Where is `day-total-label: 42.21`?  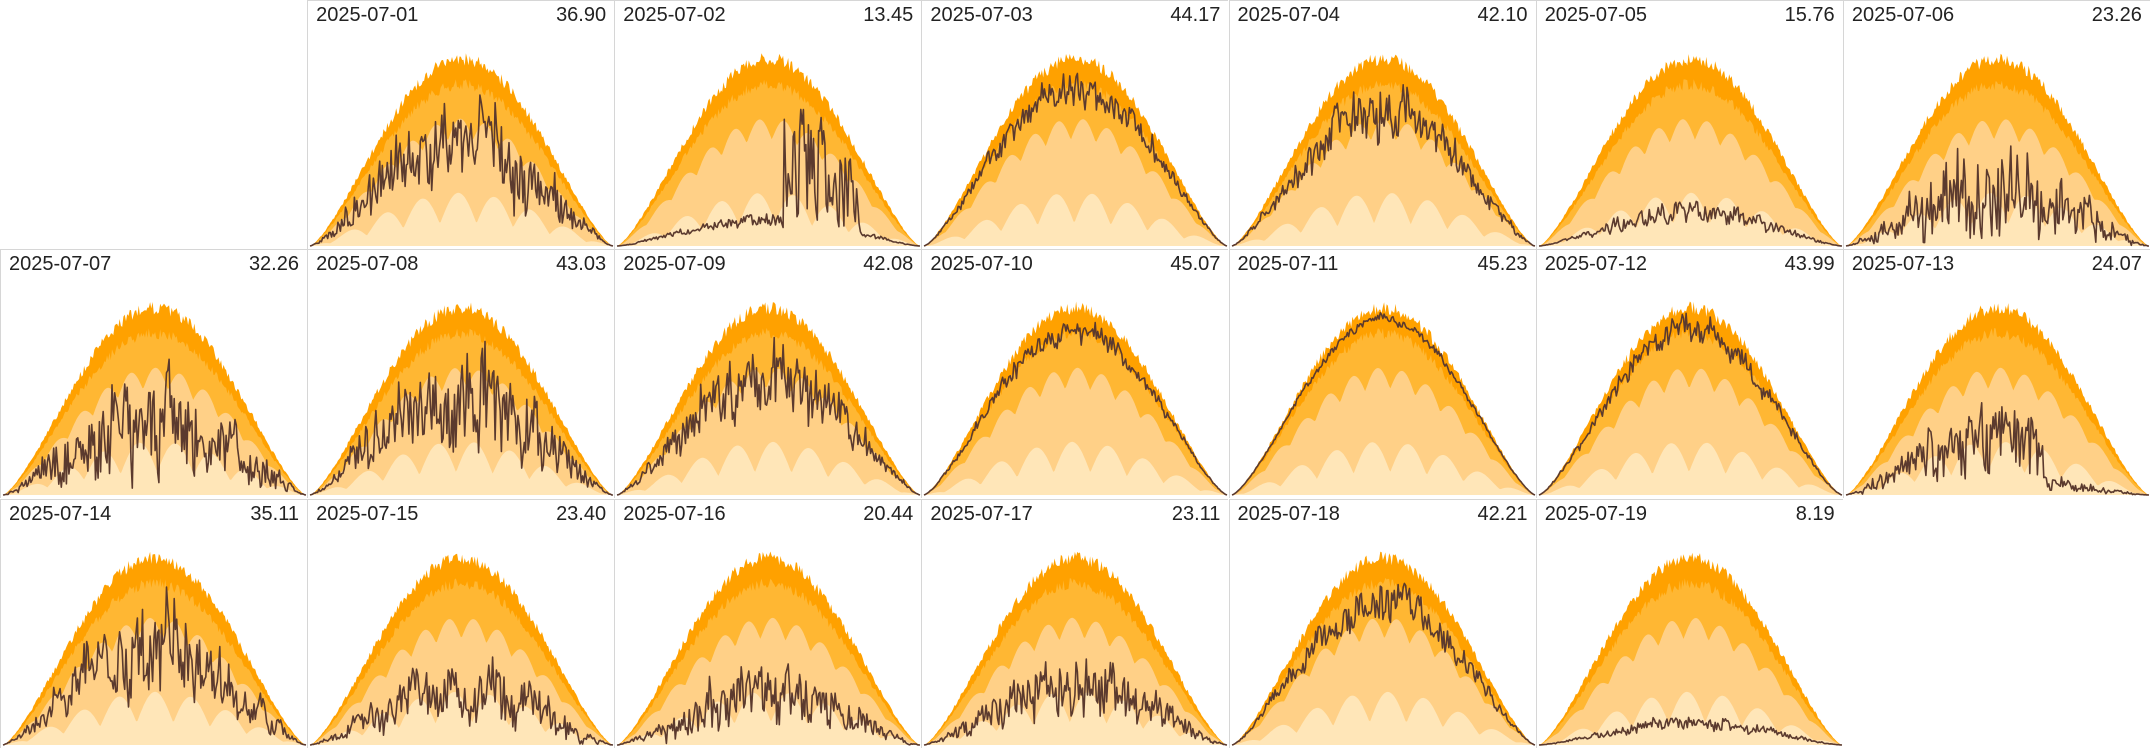
day-total-label: 42.21 is located at coordinates (1502, 513).